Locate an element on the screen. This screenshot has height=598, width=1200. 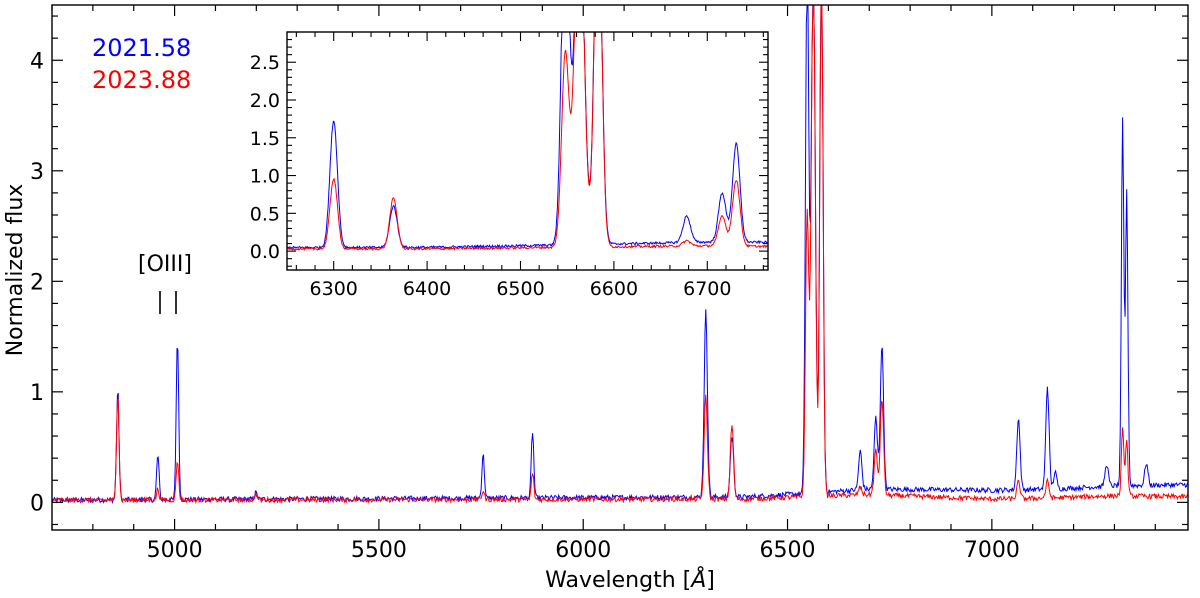
y-axis-title: Normalized flux is located at coordinates (15, 270).